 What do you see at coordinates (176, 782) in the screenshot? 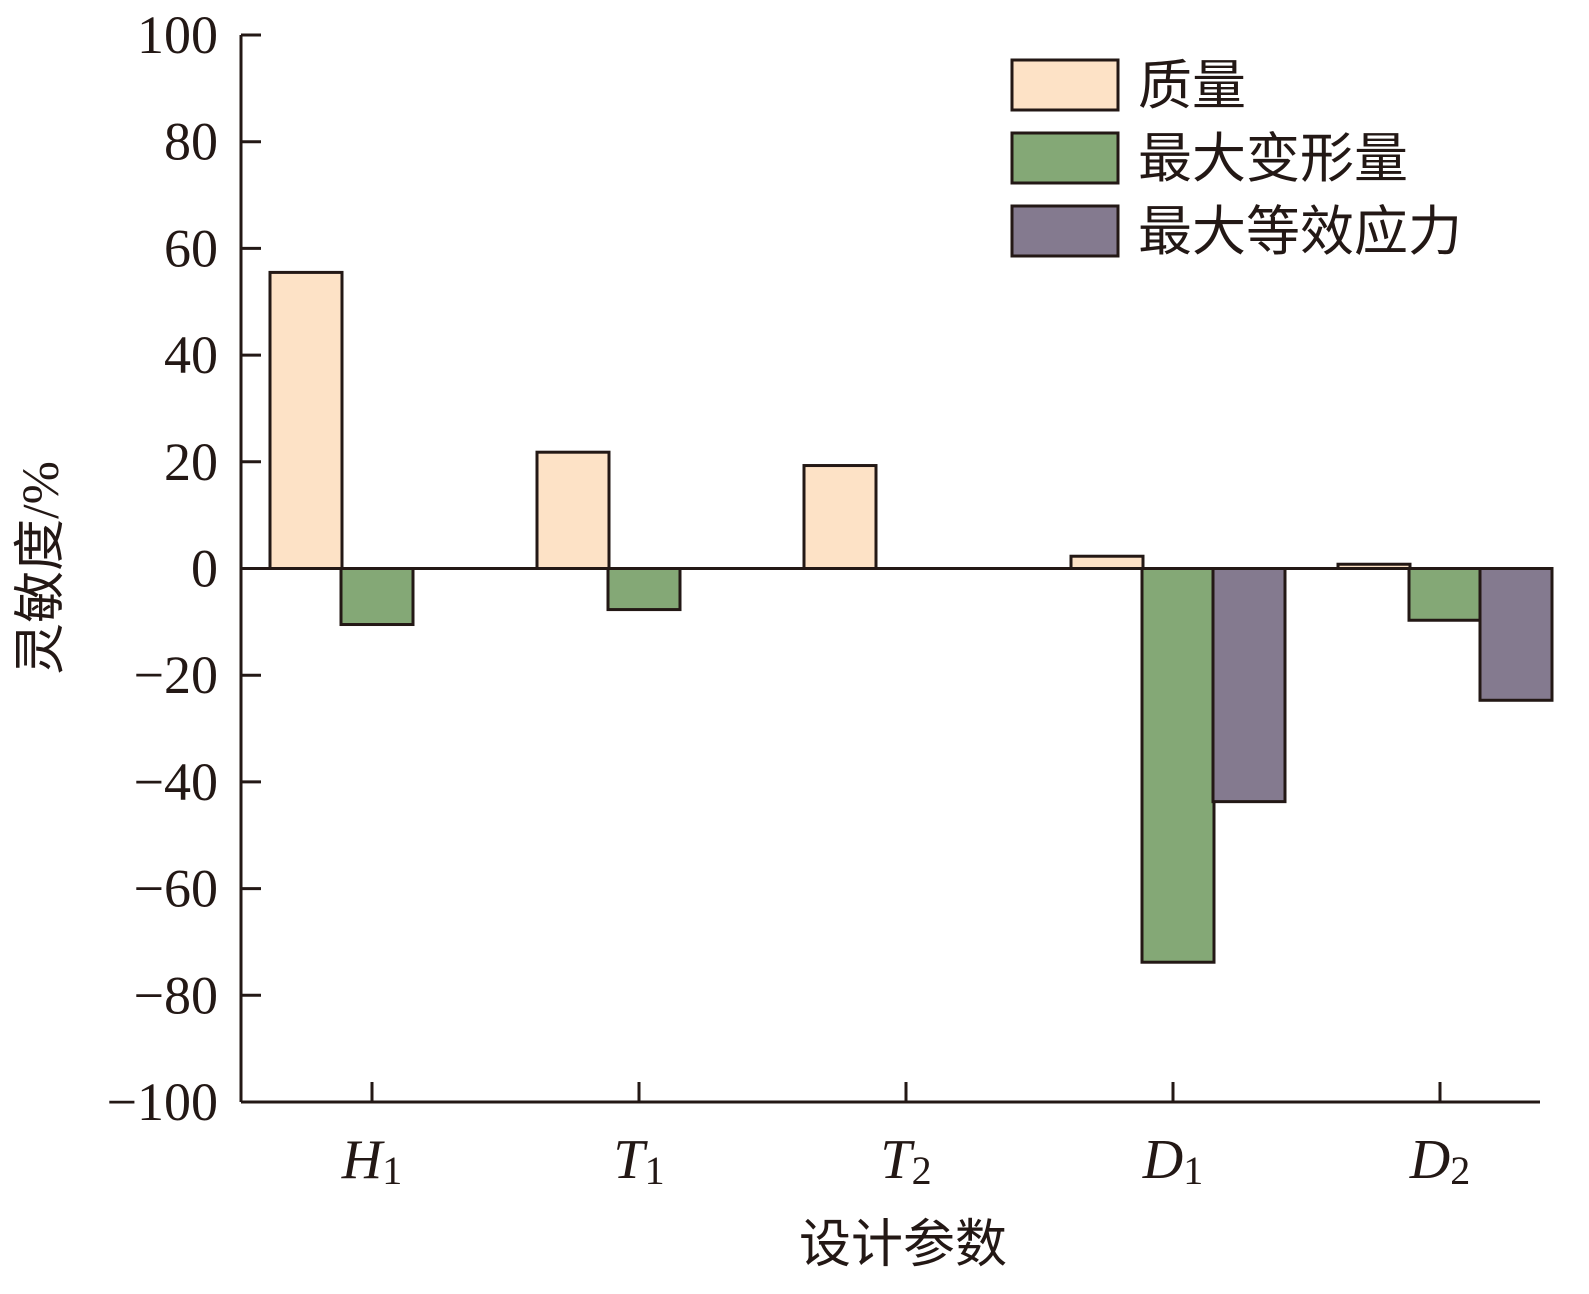
I see `y-tick-label: −40` at bounding box center [176, 782].